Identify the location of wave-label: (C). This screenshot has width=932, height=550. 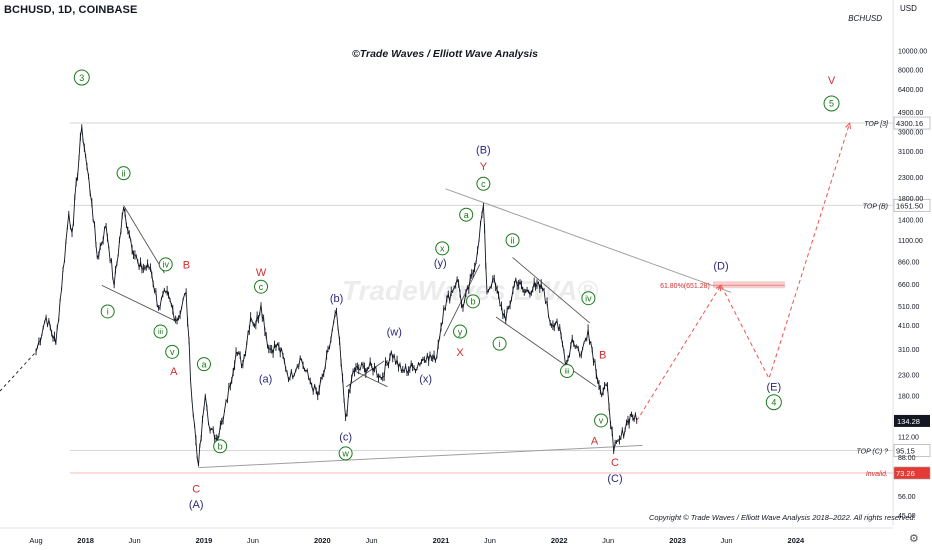
(614, 479).